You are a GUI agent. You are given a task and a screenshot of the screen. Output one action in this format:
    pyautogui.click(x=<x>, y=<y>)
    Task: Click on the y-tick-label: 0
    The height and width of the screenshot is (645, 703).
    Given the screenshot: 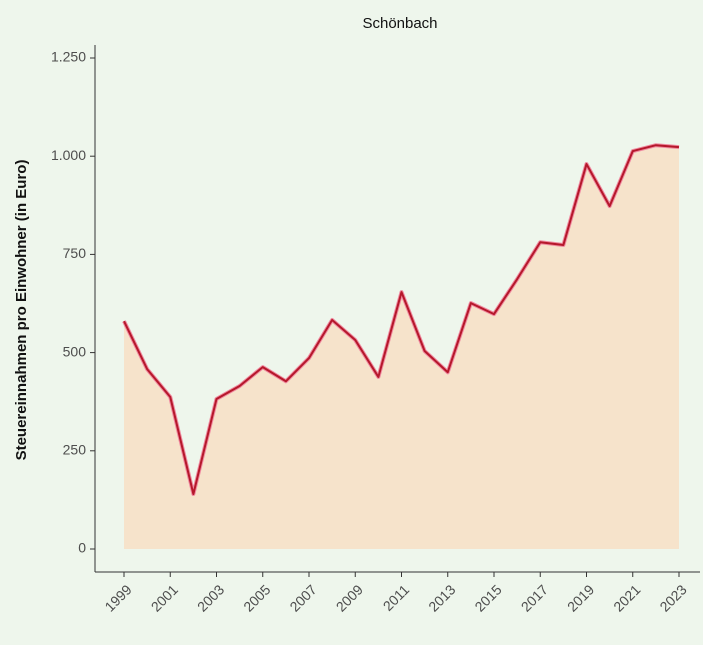 What is the action you would take?
    pyautogui.click(x=82, y=548)
    